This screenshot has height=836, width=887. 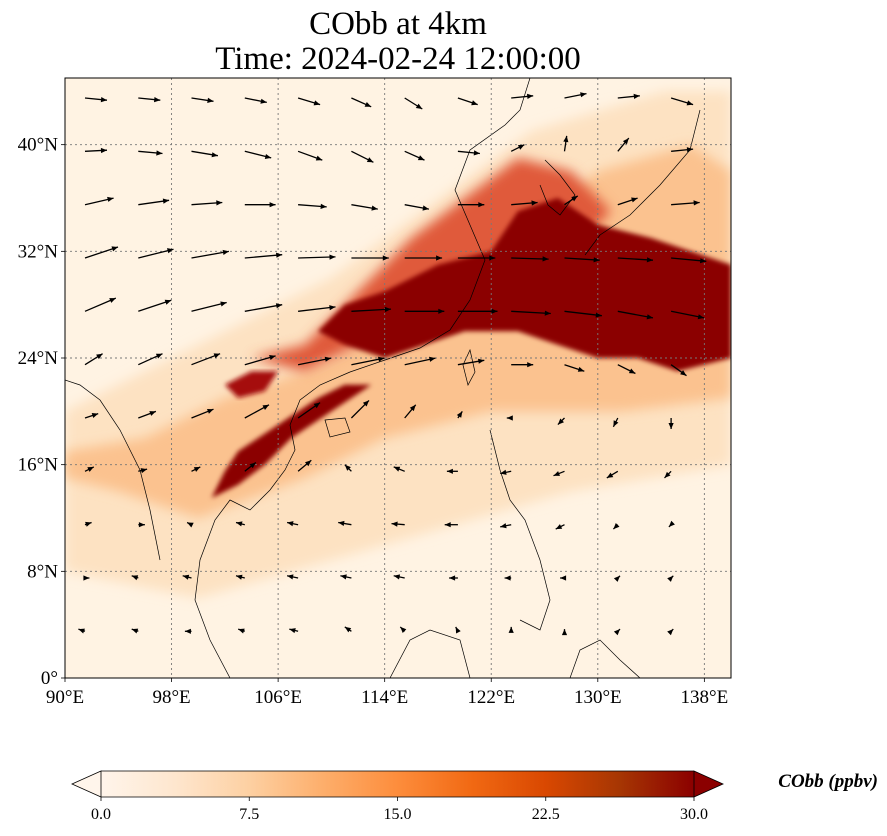 I want to click on lat-tick-label: 32°N, so click(x=38, y=251).